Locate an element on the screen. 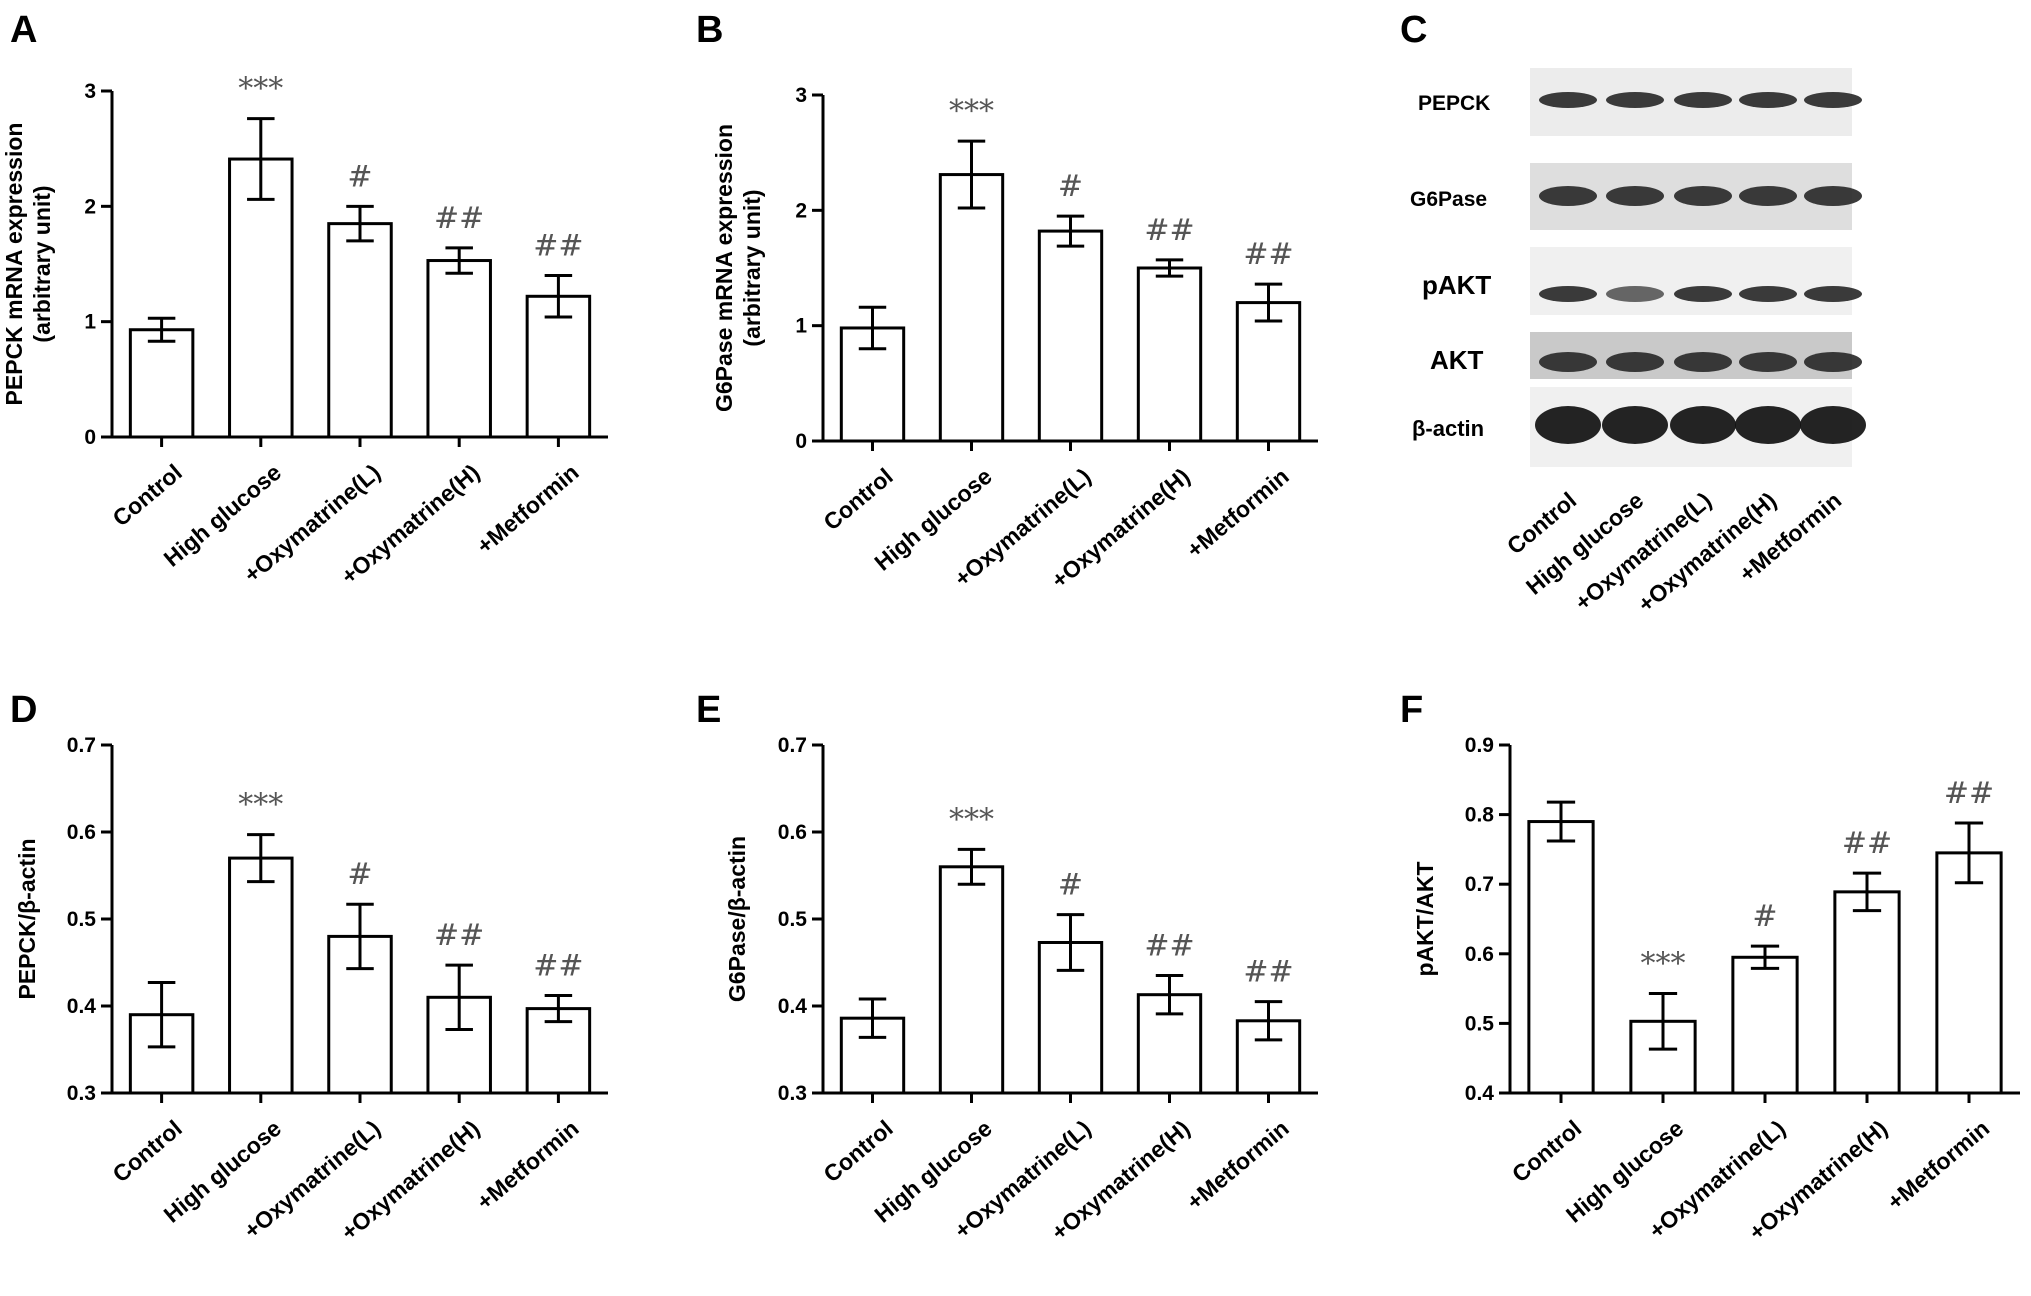 Image resolution: width=2031 pixels, height=1296 pixels. blot-row-label: β-actin is located at coordinates (1448, 428).